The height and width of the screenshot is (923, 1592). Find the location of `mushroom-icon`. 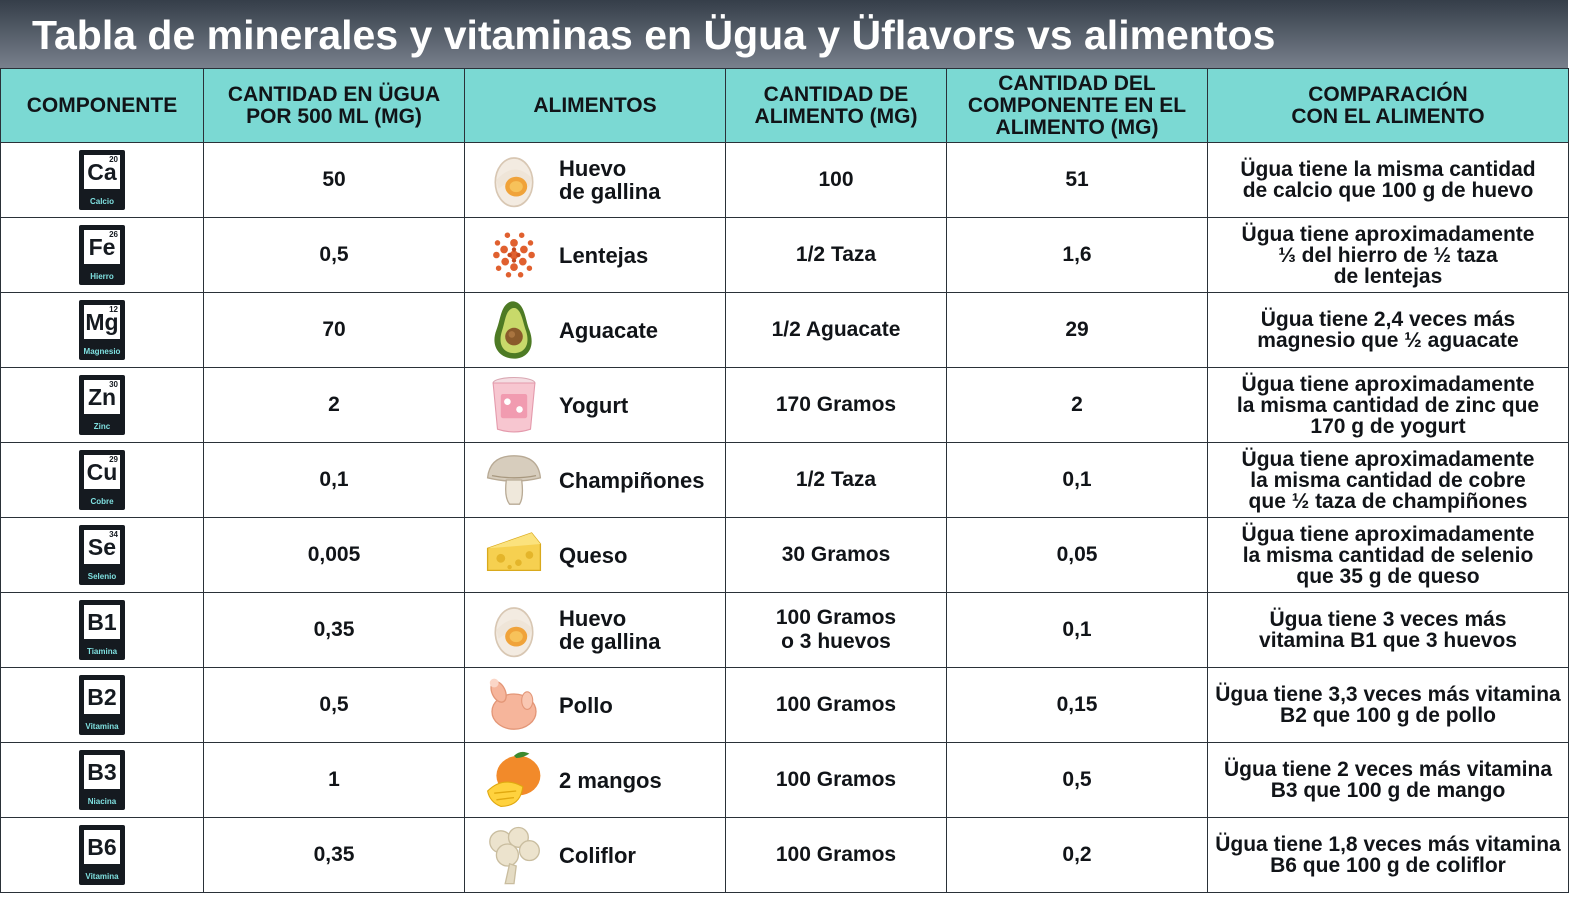

mushroom-icon is located at coordinates (514, 480).